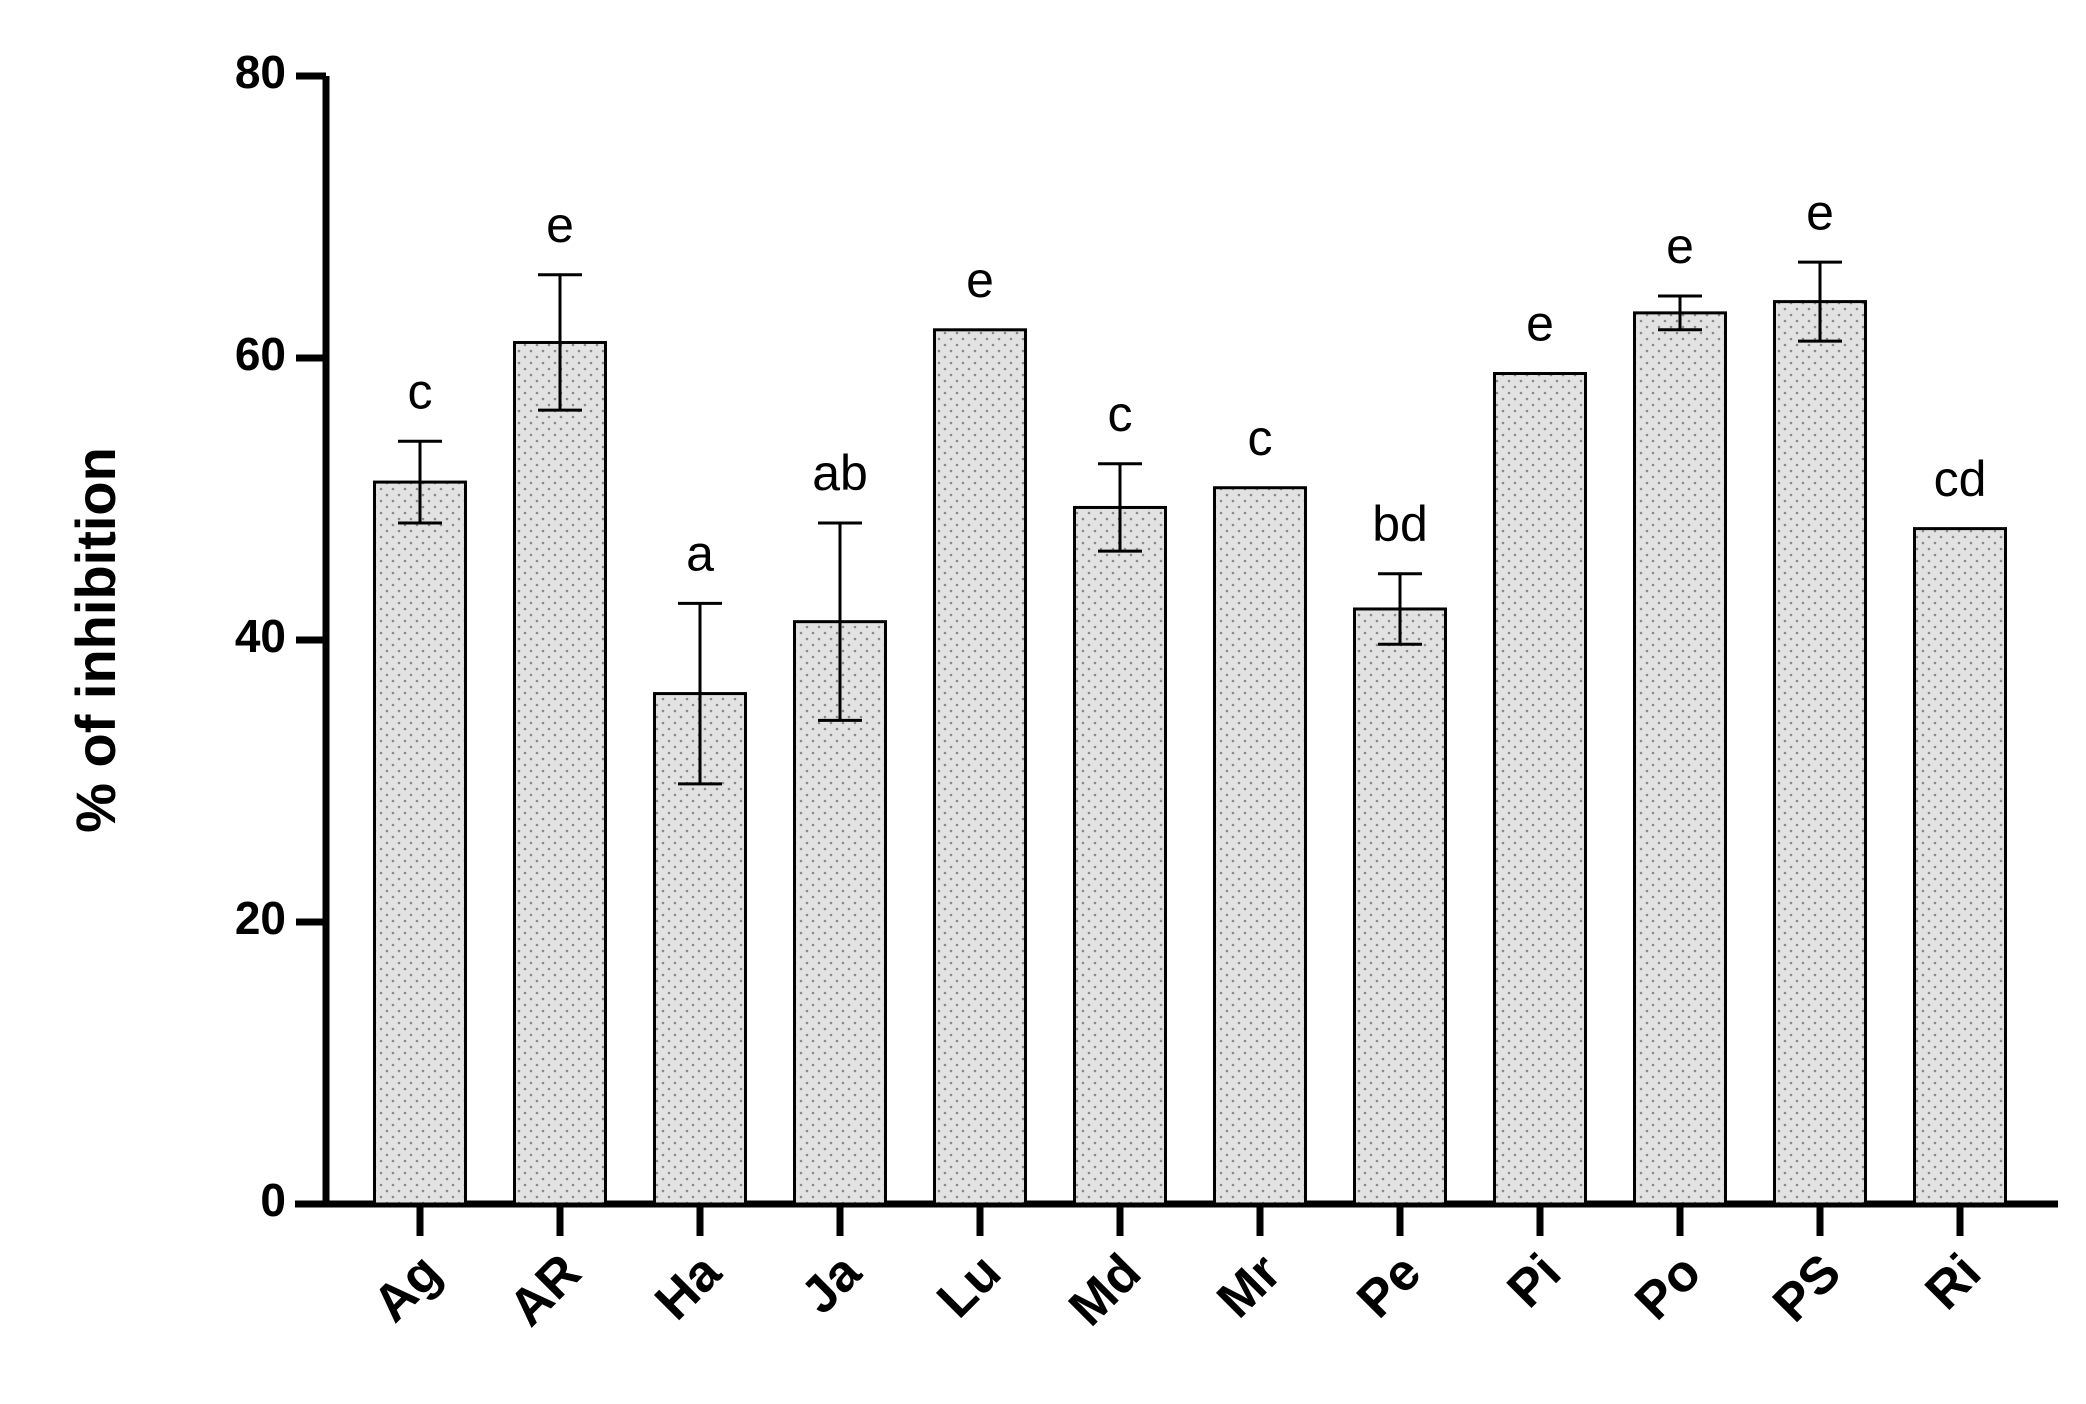  What do you see at coordinates (545, 1290) in the screenshot?
I see `x-tick-label: AR` at bounding box center [545, 1290].